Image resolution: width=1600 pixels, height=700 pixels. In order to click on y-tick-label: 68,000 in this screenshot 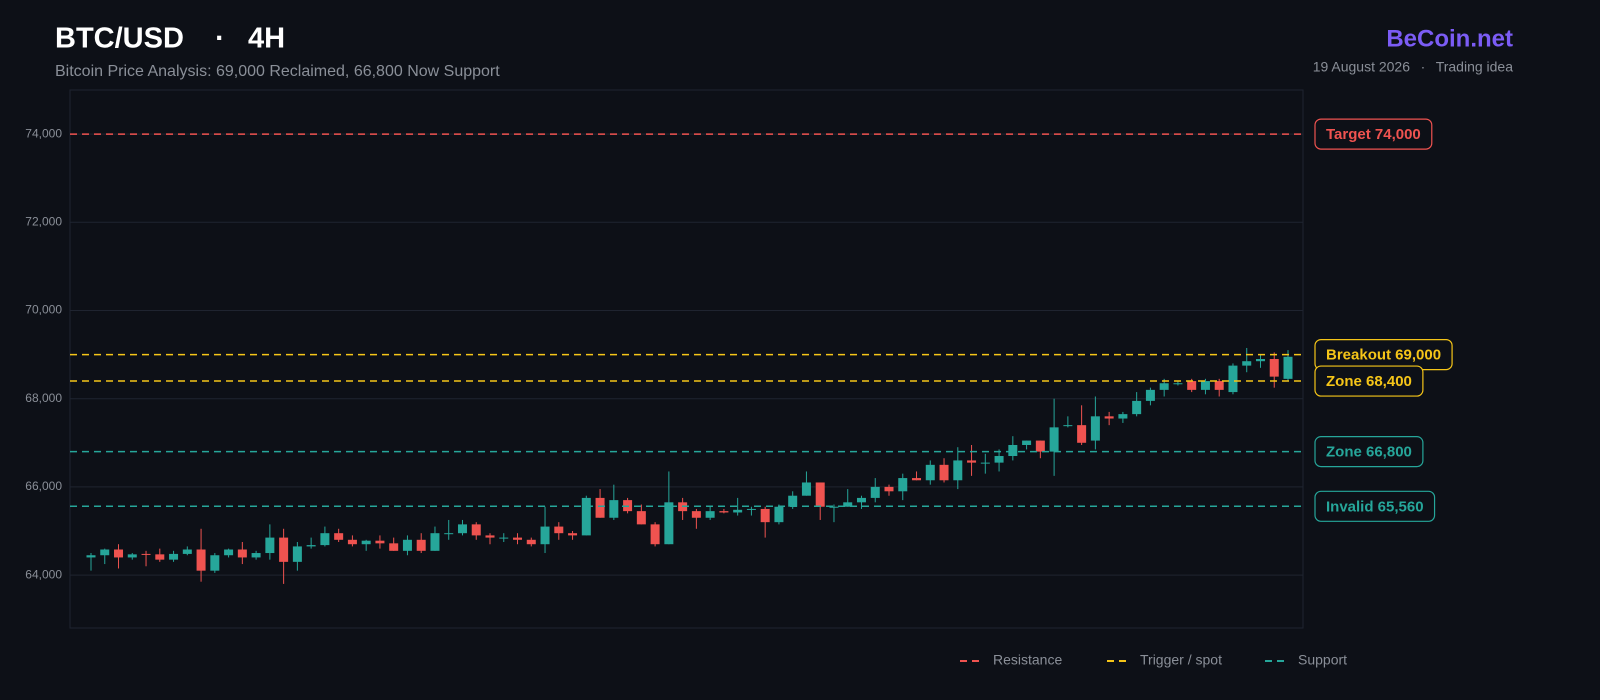, I will do `click(43, 398)`.